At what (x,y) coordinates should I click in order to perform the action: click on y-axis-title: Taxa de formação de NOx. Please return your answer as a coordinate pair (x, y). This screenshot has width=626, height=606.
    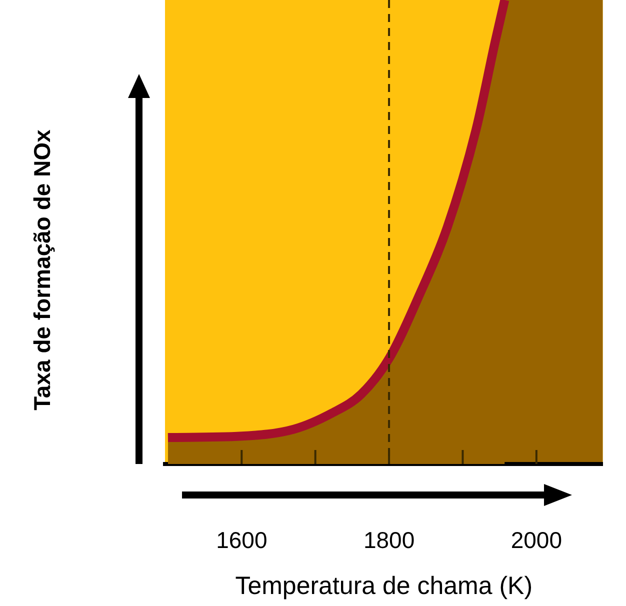
    Looking at the image, I should click on (42, 270).